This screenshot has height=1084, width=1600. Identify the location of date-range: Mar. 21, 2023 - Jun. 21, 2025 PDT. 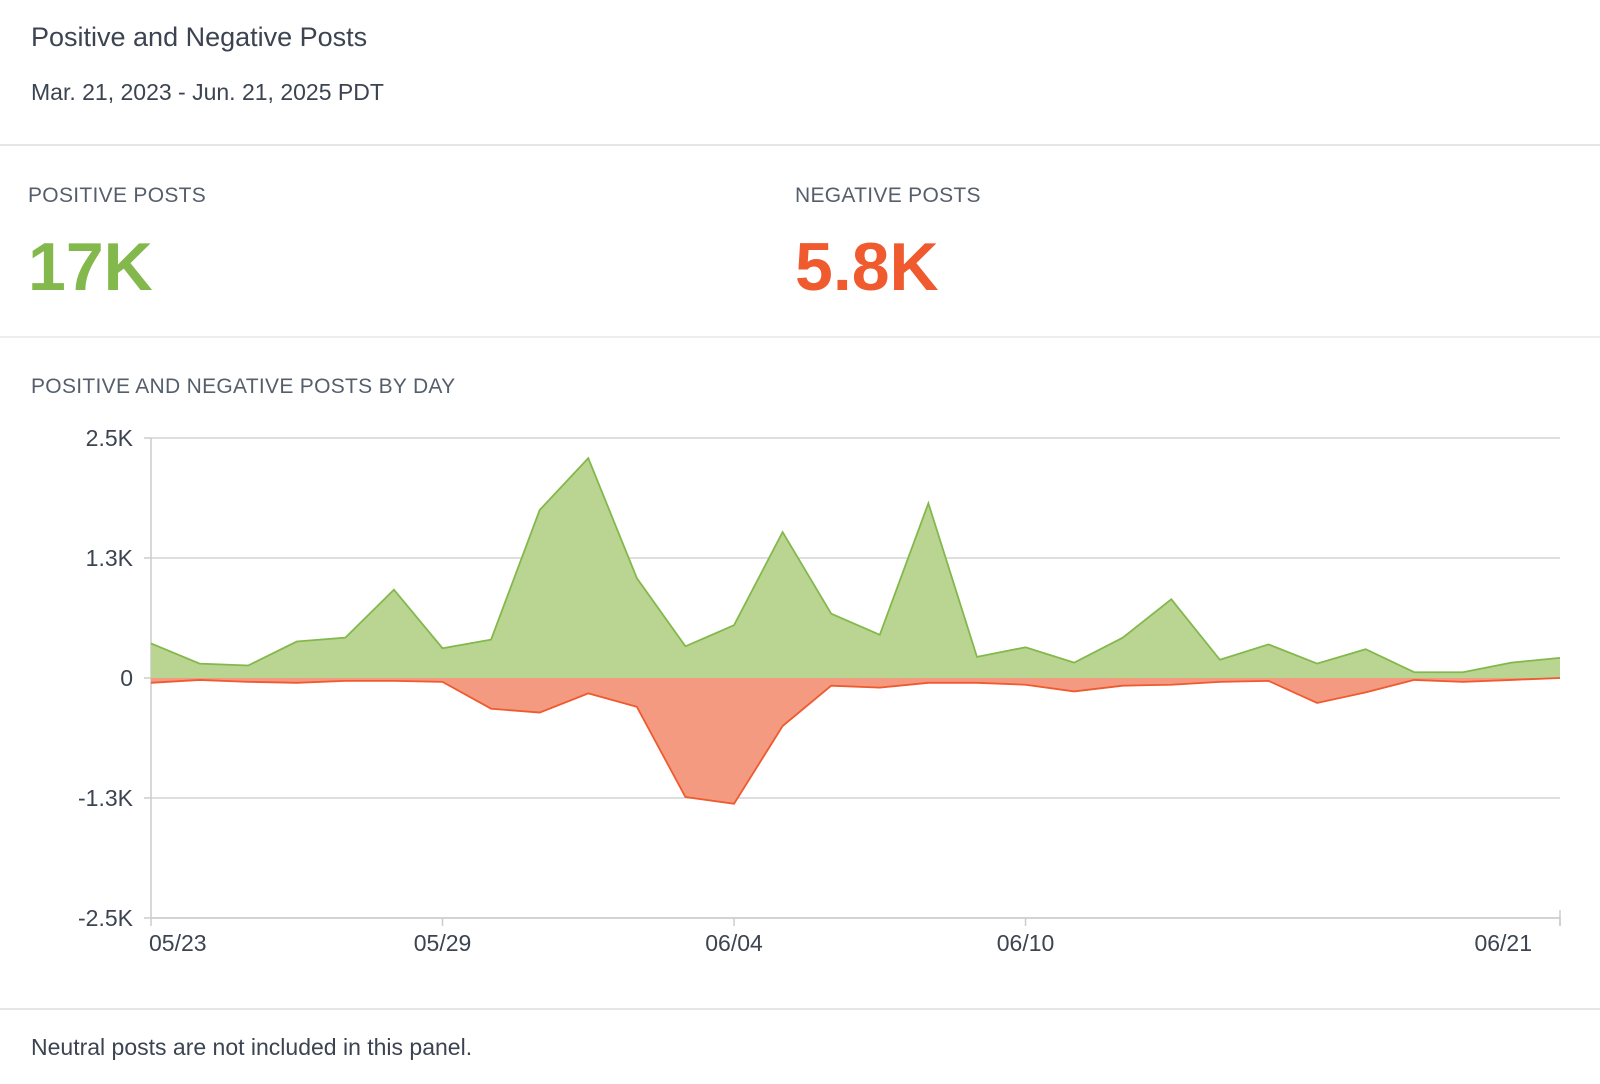
(207, 92).